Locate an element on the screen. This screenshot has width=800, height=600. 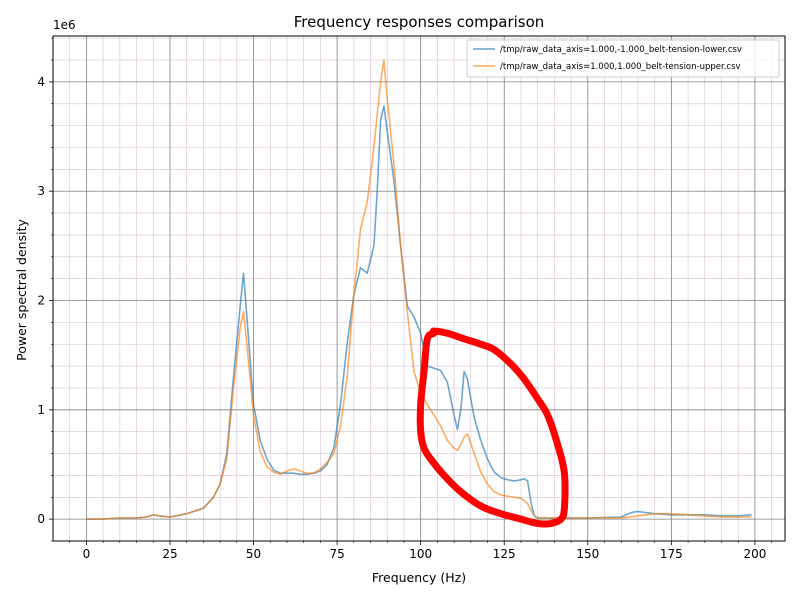
x-tick-label: 175 is located at coordinates (671, 554).